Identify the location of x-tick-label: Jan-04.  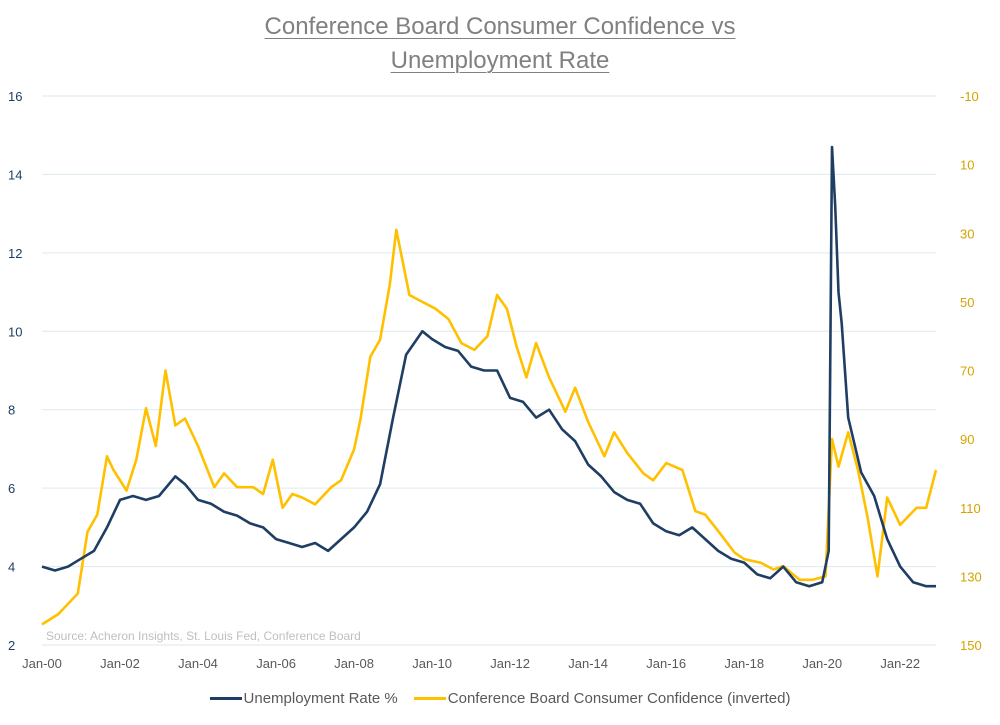
(198, 663).